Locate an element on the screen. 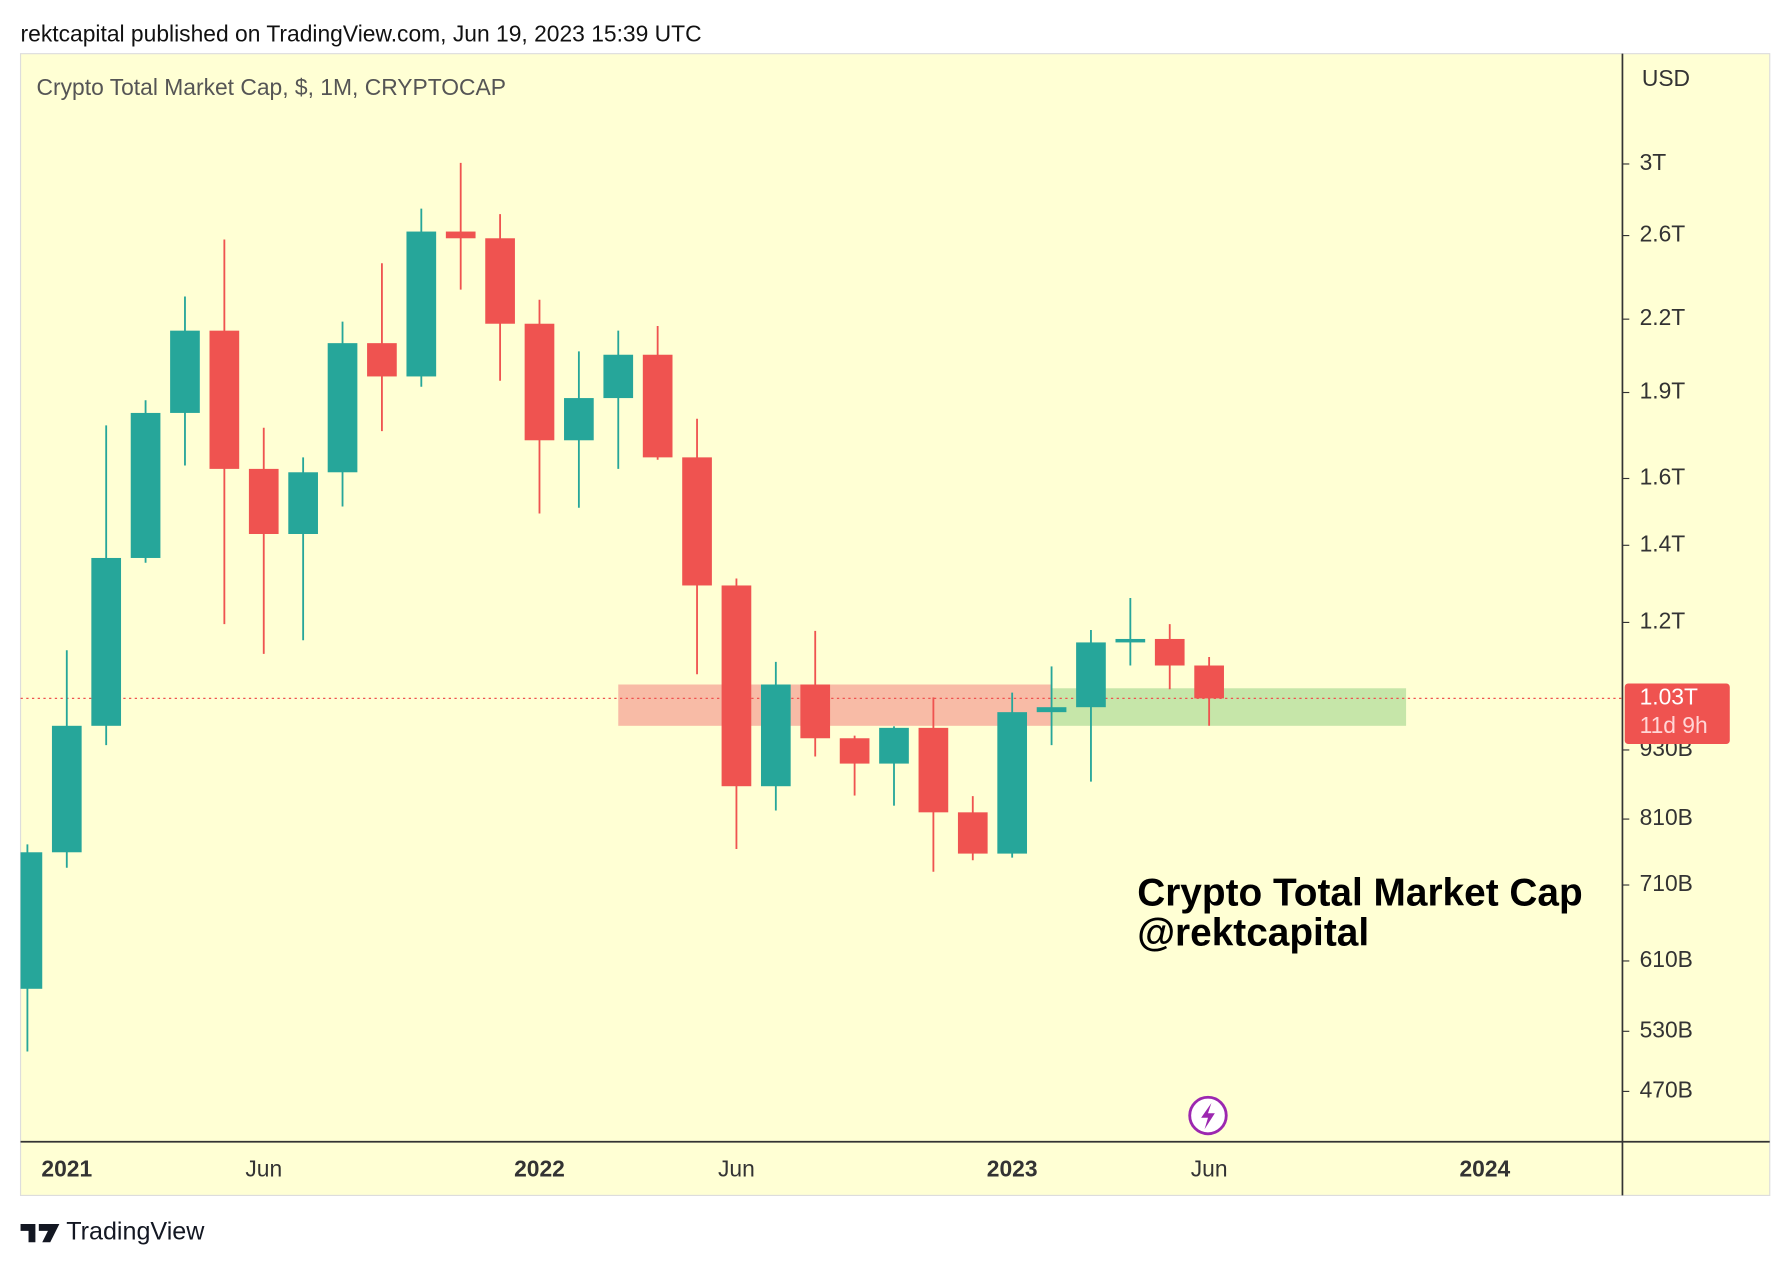 This screenshot has height=1266, width=1788. x-tick-label: 2022 is located at coordinates (539, 1168).